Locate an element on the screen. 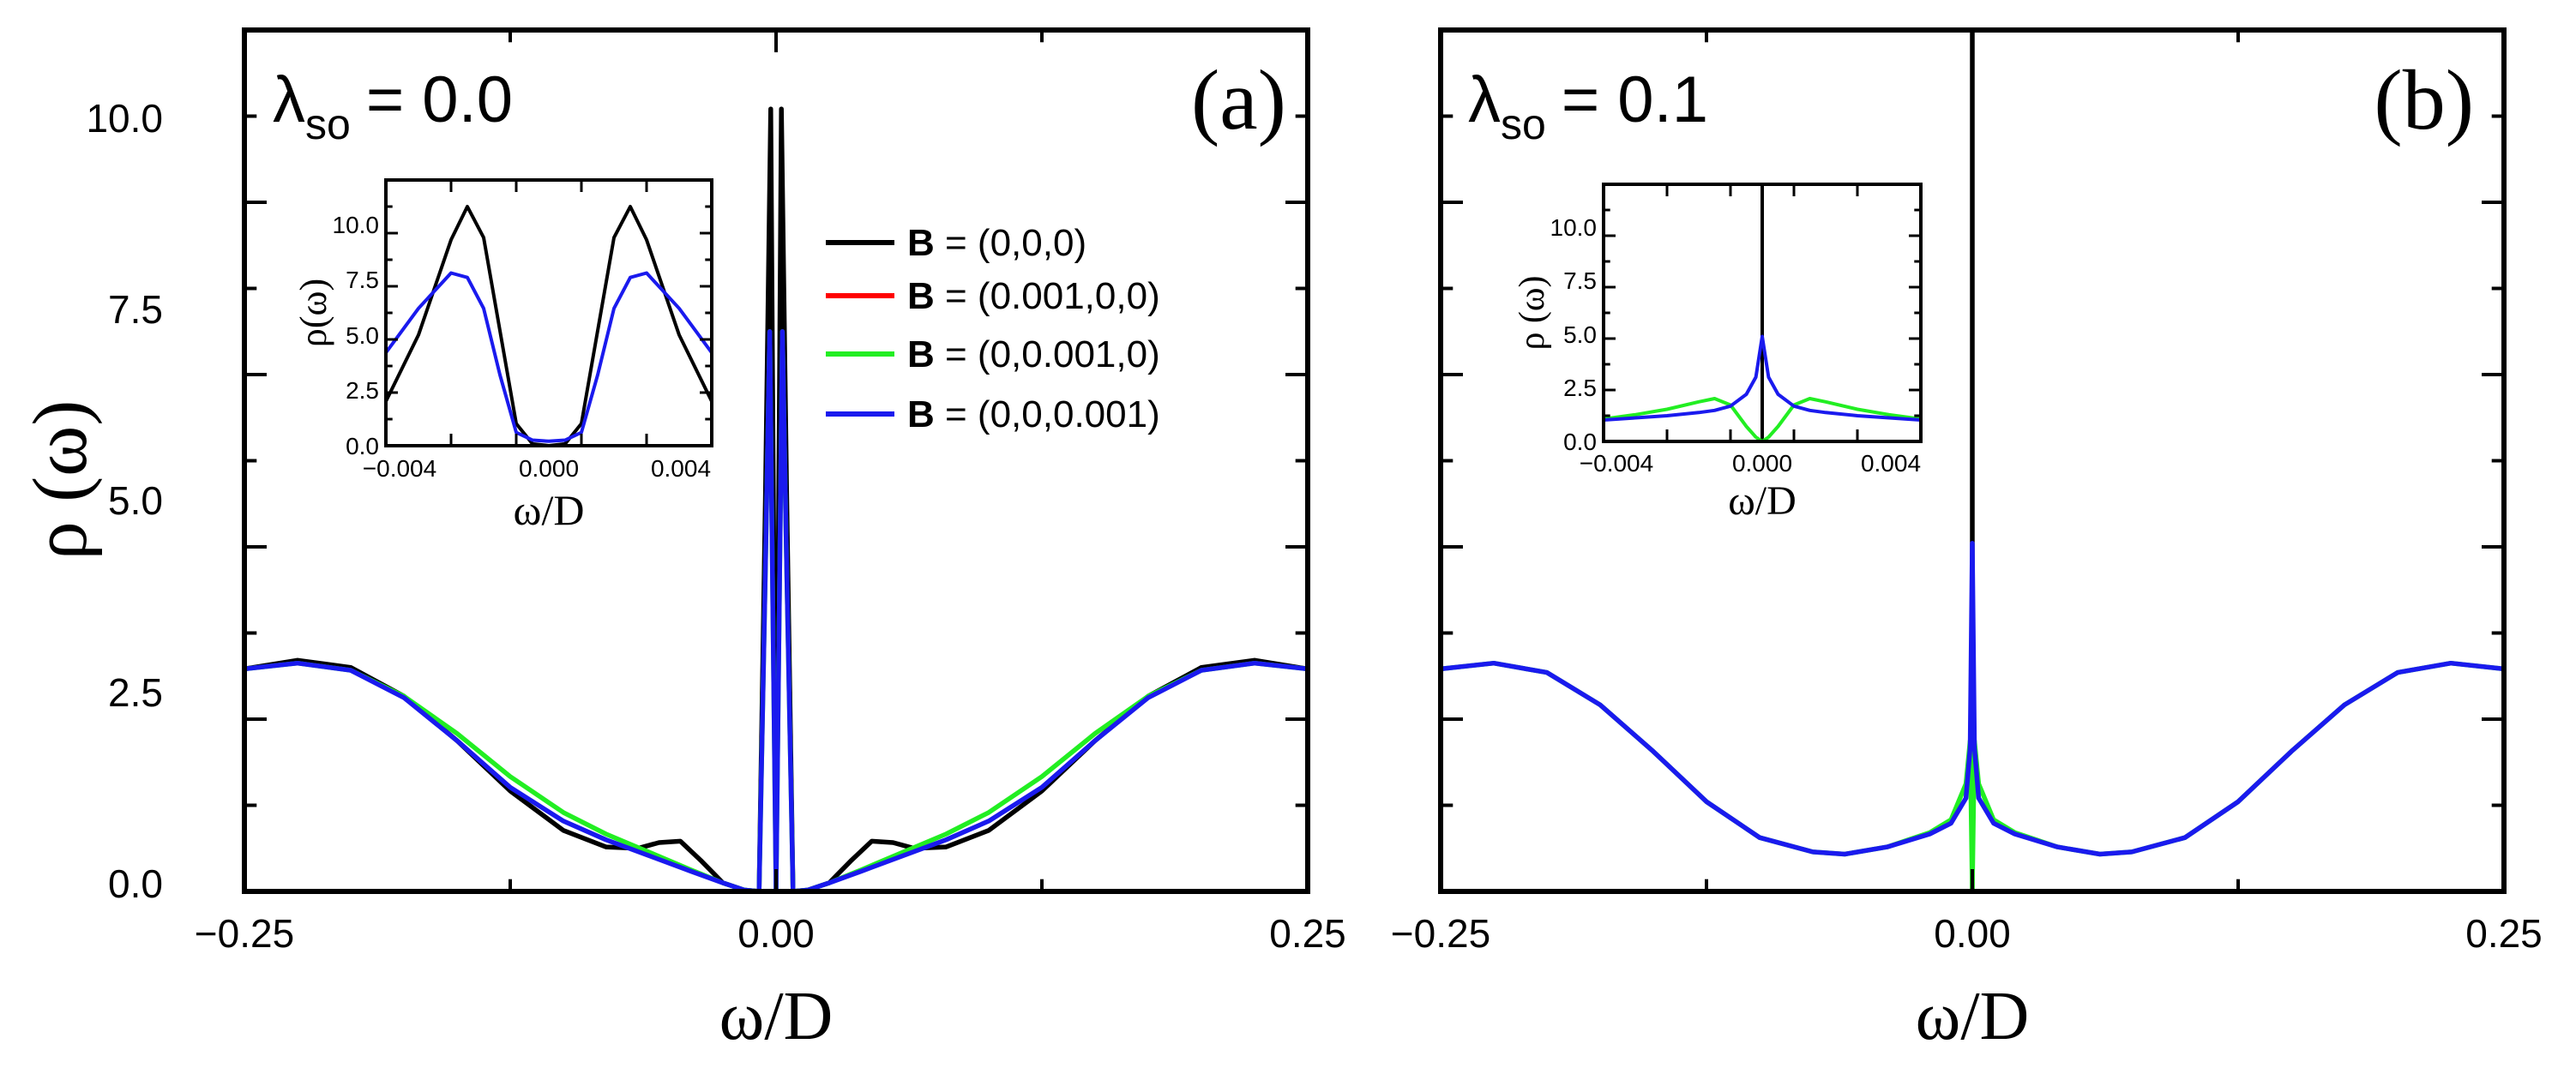 The width and height of the screenshot is (2576, 1068). panel-a-ytick-label-3: 7.5 is located at coordinates (135, 309).